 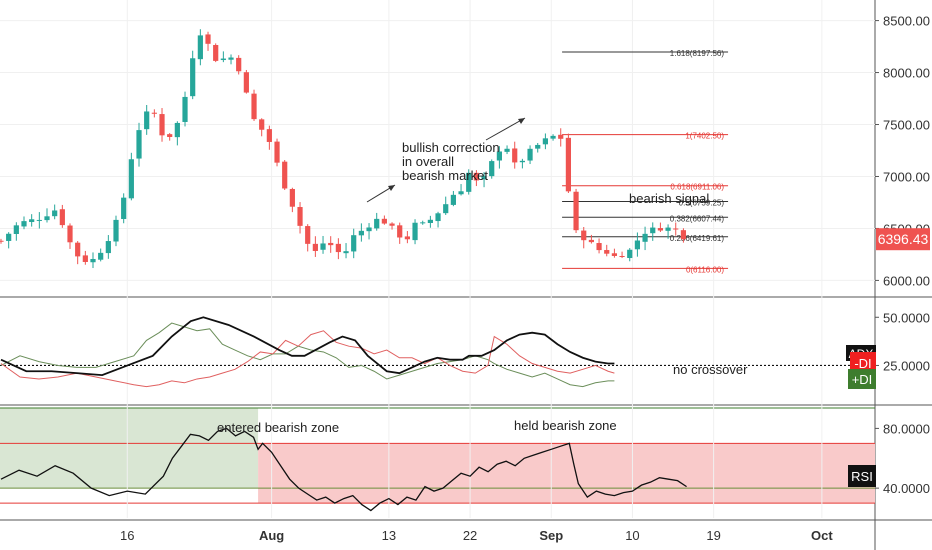 What do you see at coordinates (906, 428) in the screenshot?
I see `rsi-y-tick-label: 80.0000` at bounding box center [906, 428].